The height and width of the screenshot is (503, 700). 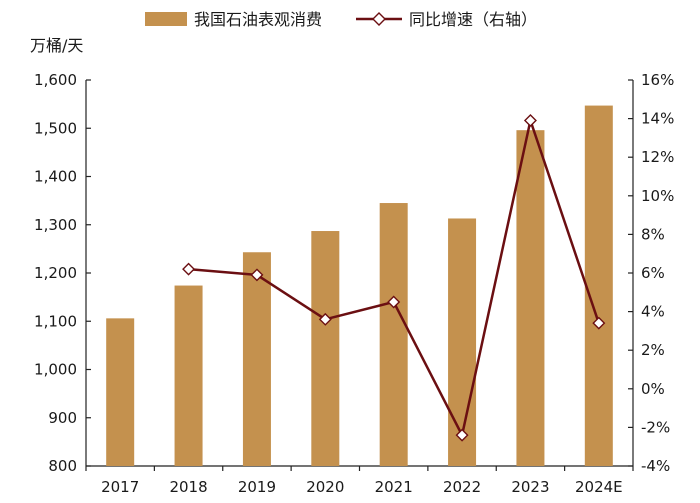 What do you see at coordinates (120, 487) in the screenshot?
I see `x-tick-label: 2017` at bounding box center [120, 487].